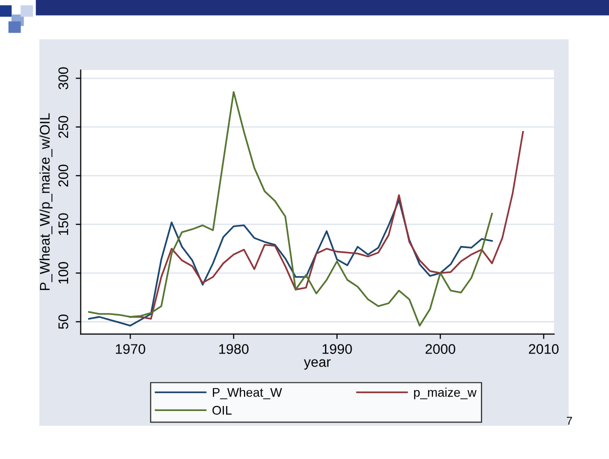  I want to click on legend-label: OIL, so click(222, 410).